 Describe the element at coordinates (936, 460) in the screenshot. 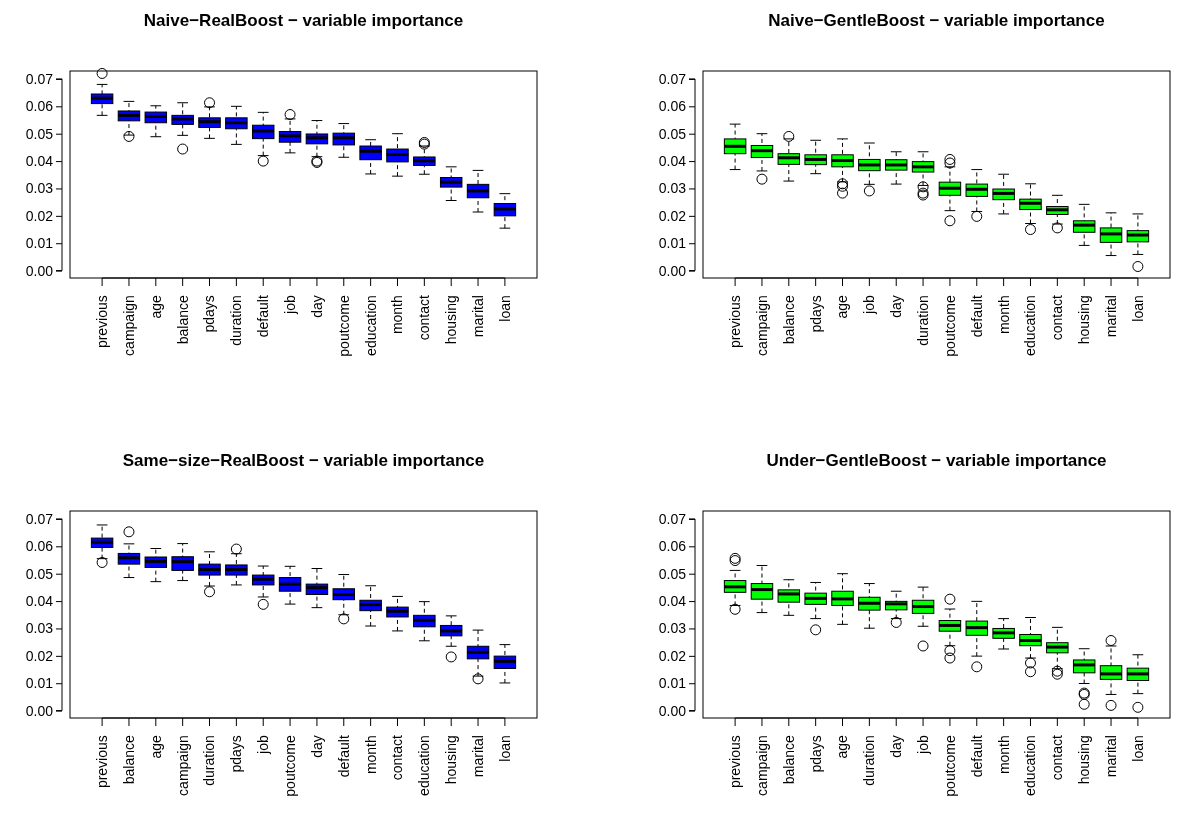

I see `chart-title: Under−GentleBoost − variable importance` at that location.